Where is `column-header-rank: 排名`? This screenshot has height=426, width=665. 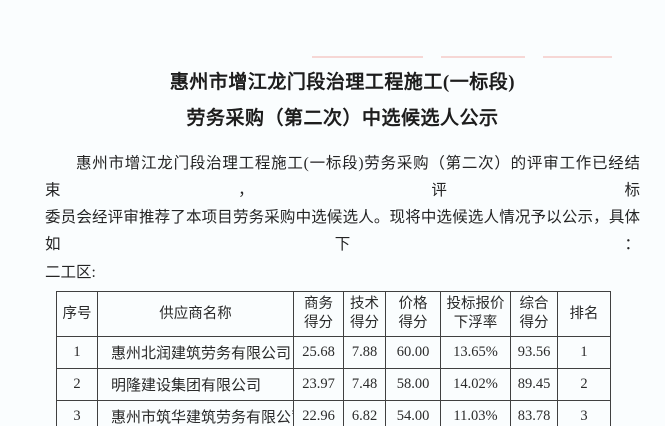 column-header-rank: 排名 is located at coordinates (584, 314).